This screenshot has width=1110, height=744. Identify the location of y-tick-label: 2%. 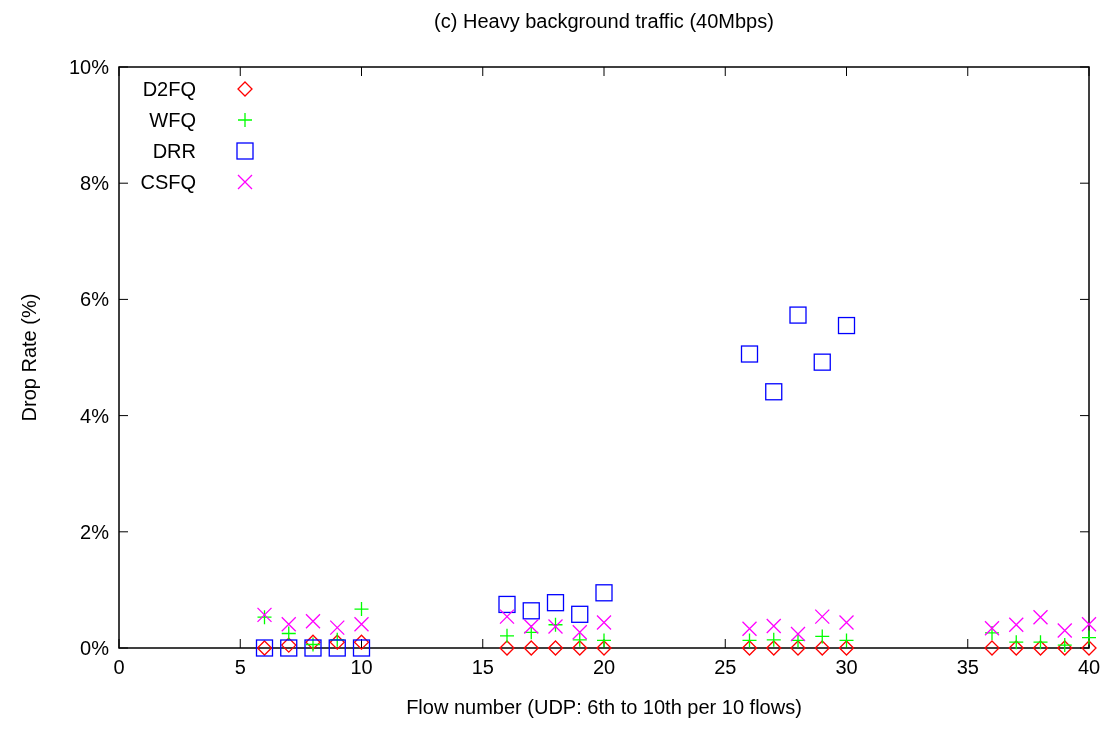
(95, 531).